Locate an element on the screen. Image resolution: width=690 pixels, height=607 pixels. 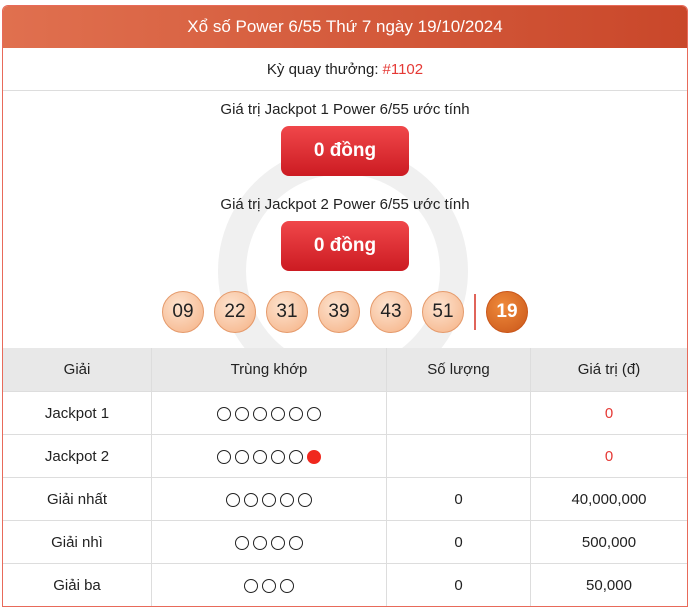
prize-name: Jackpot 1 is located at coordinates (77, 413).